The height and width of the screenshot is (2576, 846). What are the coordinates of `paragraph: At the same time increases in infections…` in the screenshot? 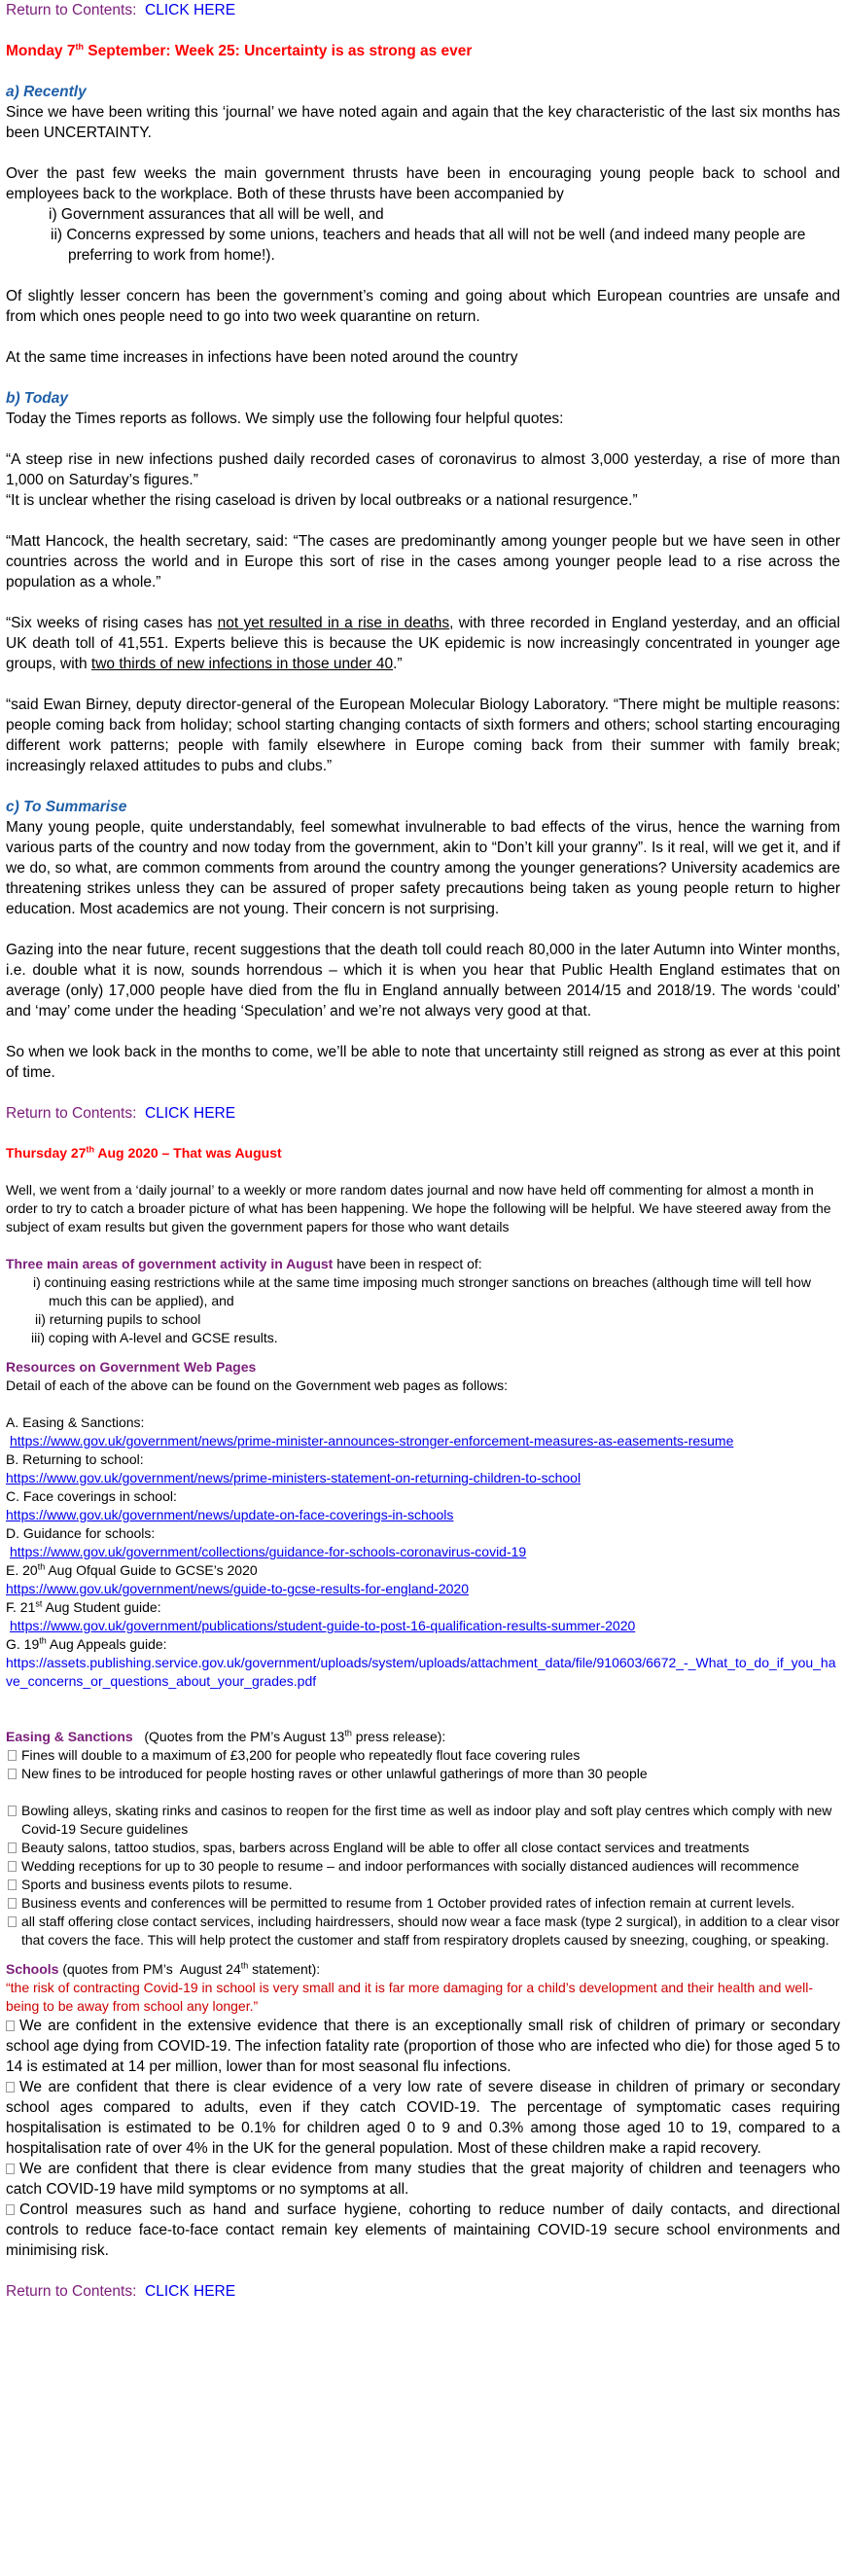 It's located at (262, 357).